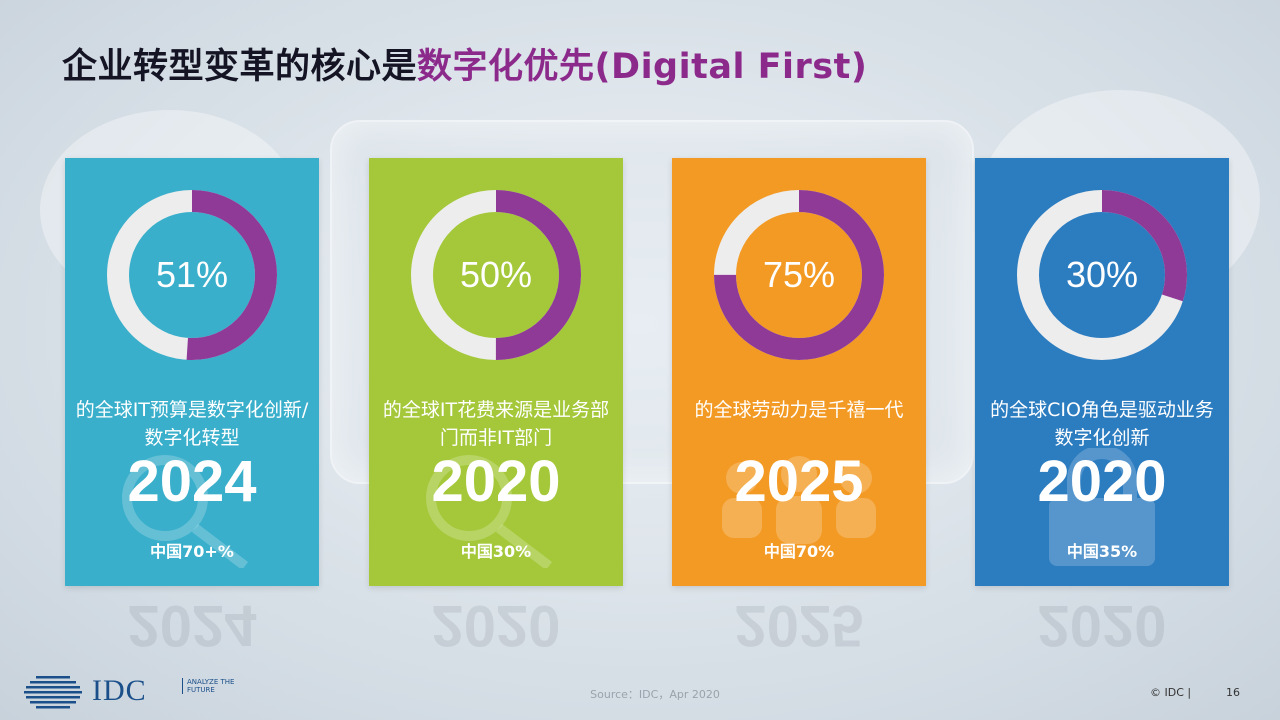 This screenshot has width=1280, height=720. I want to click on card-china-stat: 中国35%, so click(1102, 551).